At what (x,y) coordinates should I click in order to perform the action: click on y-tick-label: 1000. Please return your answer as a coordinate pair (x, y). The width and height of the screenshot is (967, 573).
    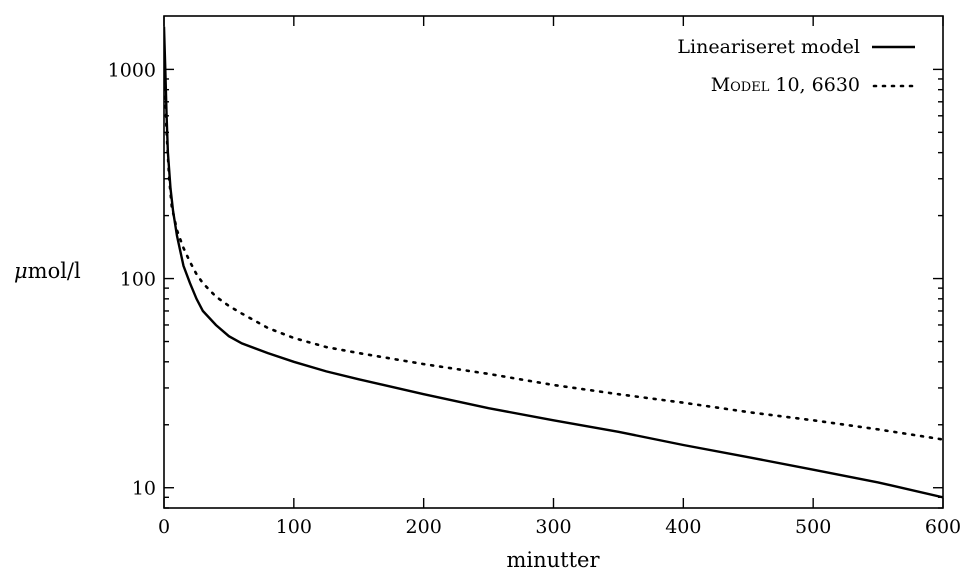
    Looking at the image, I should click on (132, 70).